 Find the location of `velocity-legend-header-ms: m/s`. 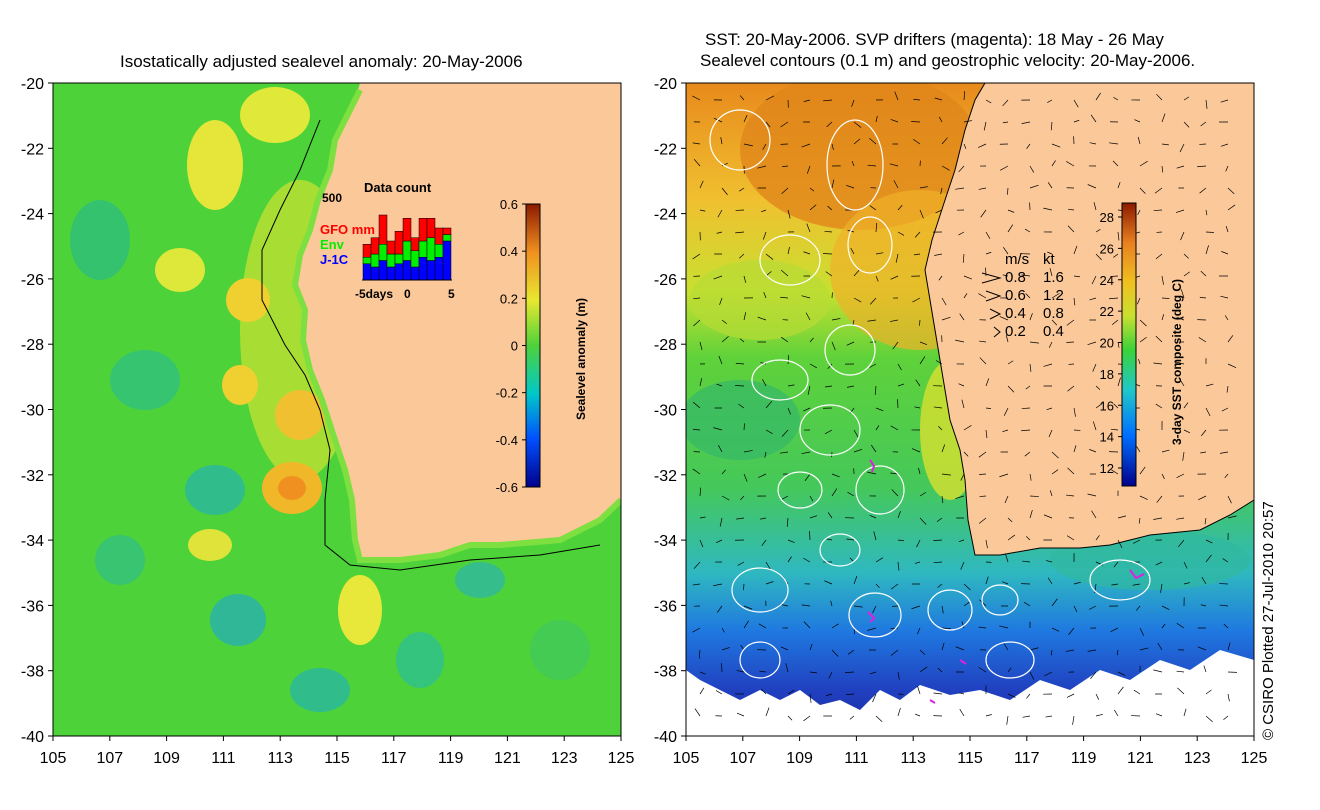

velocity-legend-header-ms: m/s is located at coordinates (1017, 259).